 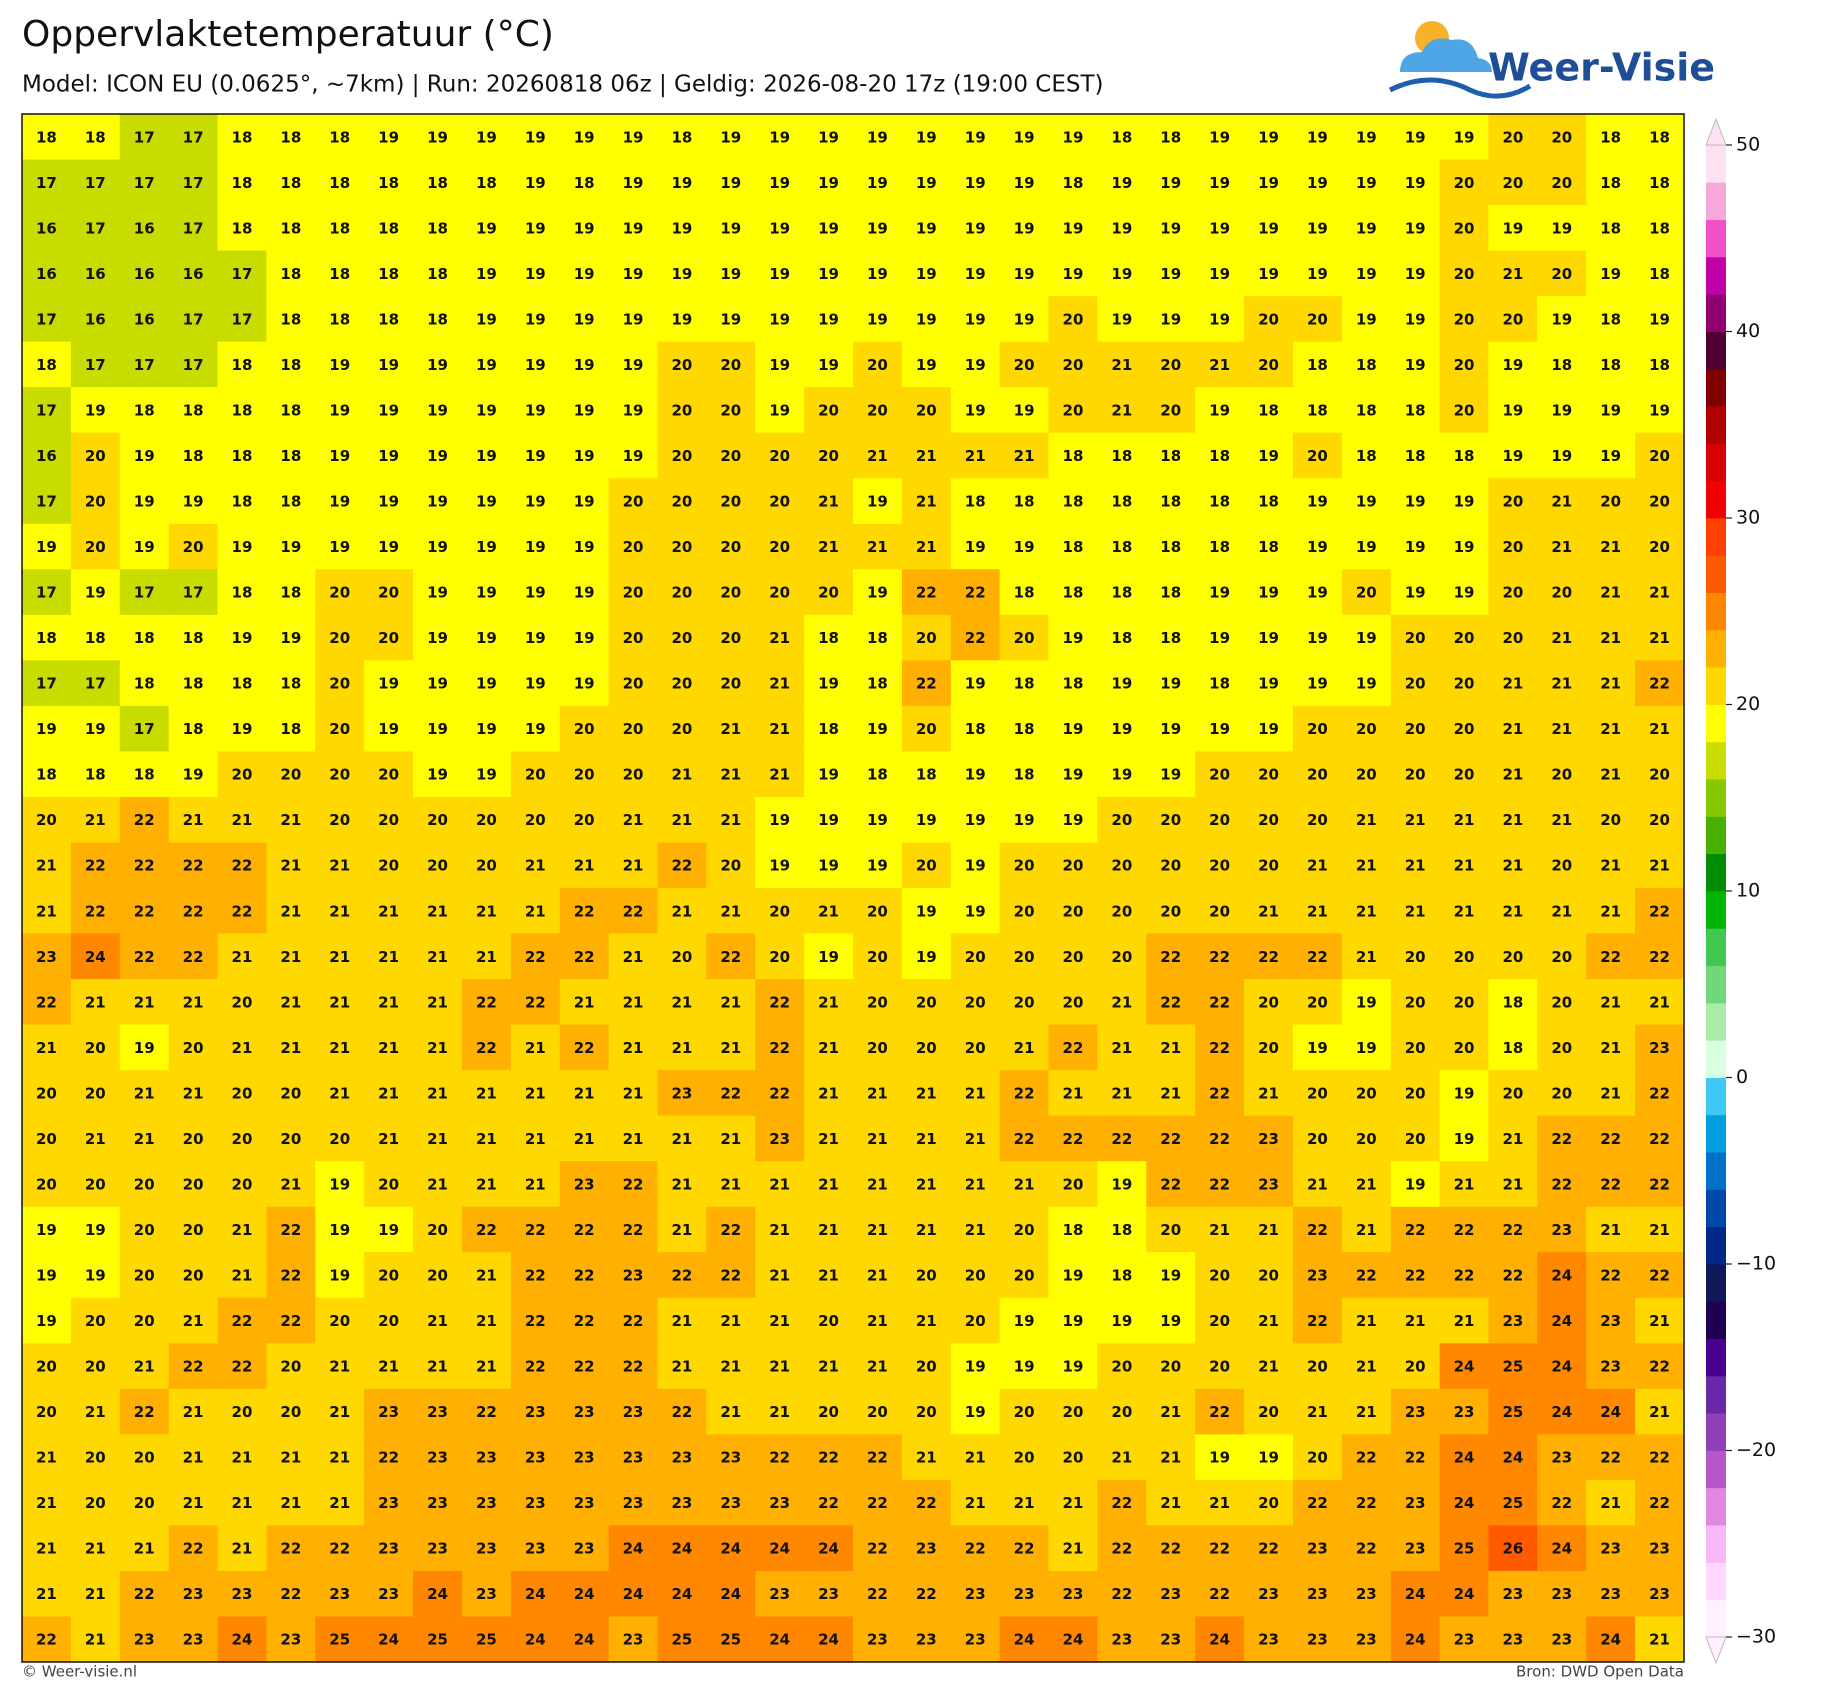 What do you see at coordinates (1716, 425) in the screenshot?
I see `colorbar-segment` at bounding box center [1716, 425].